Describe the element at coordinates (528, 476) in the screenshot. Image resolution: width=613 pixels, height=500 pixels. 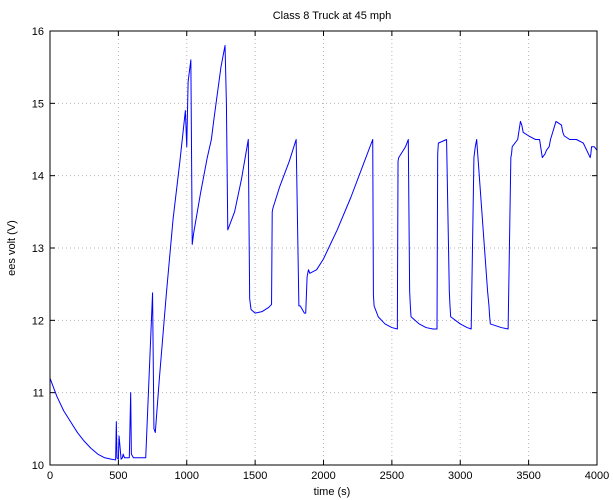
I see `x-tick-label: 3500` at that location.